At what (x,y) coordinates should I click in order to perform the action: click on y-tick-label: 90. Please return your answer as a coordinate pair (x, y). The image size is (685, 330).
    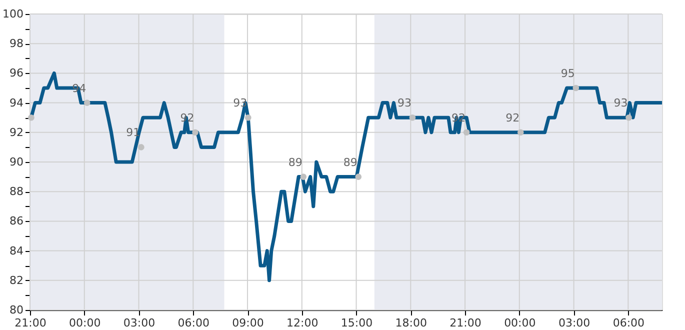
    Looking at the image, I should click on (17, 162).